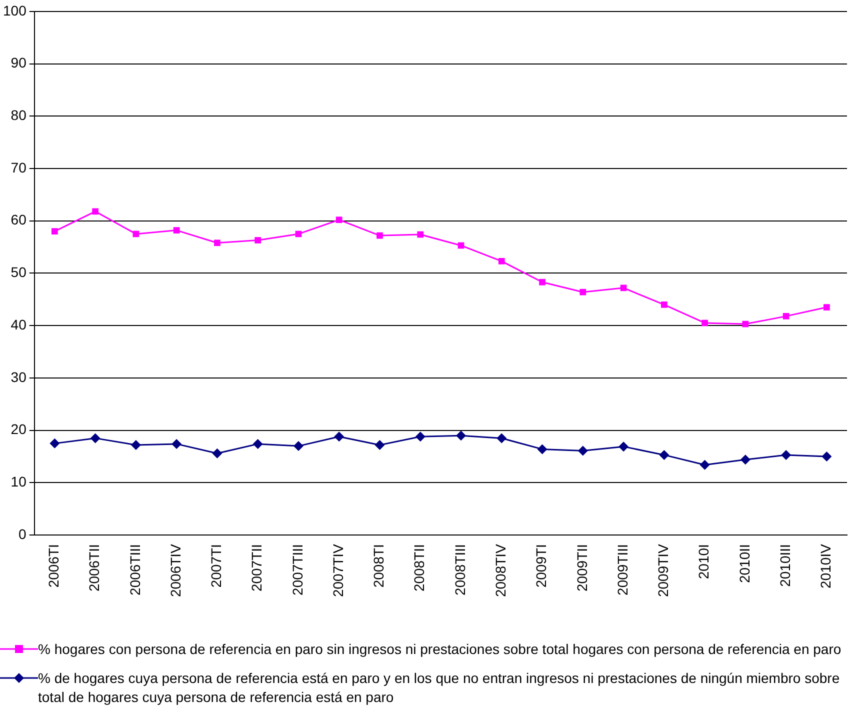 The image size is (852, 723). Describe the element at coordinates (439, 688) in the screenshot. I see `legend-label: % de hogares cuya persona de referencia está en paro y en los que no entran ingresos ni prestaciones de ningún miembro sobre total de hogares cuya persona de referencia está en paro` at that location.